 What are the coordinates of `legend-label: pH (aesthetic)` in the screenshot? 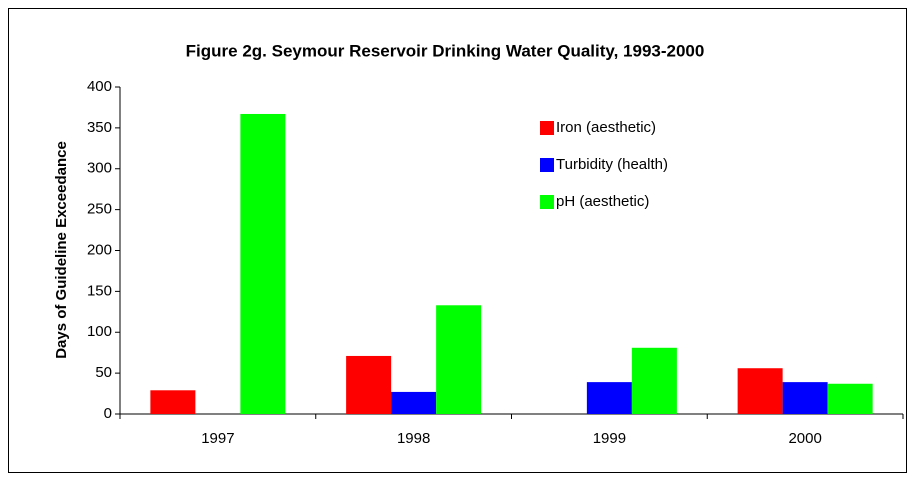 It's located at (602, 201).